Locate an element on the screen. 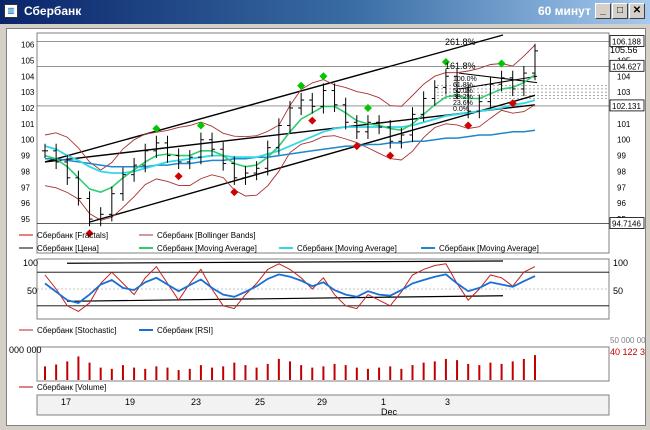  oscillator-legend: Сбербанк [Stochastic] Сбербанк [RSI] is located at coordinates (116, 330).